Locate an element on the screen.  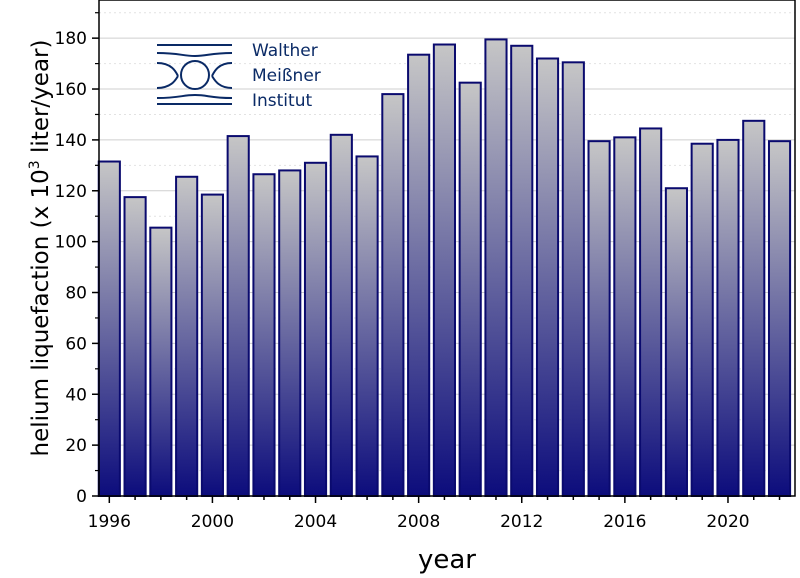
y-tick-label: 100 is located at coordinates (71, 243).